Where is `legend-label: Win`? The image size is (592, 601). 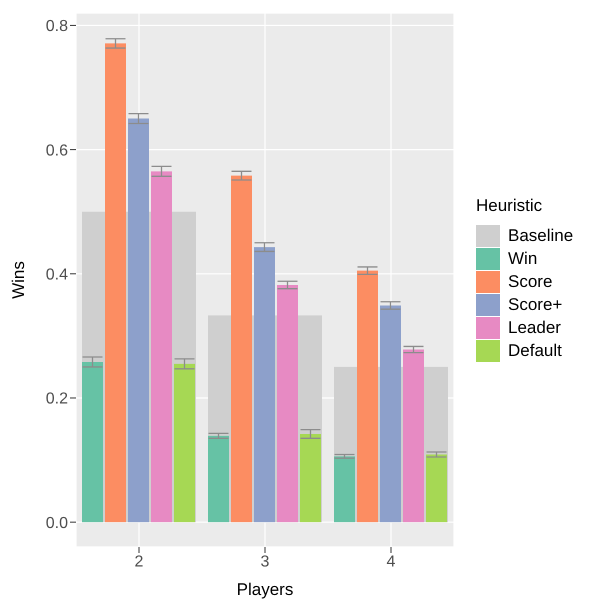 legend-label: Win is located at coordinates (523, 258).